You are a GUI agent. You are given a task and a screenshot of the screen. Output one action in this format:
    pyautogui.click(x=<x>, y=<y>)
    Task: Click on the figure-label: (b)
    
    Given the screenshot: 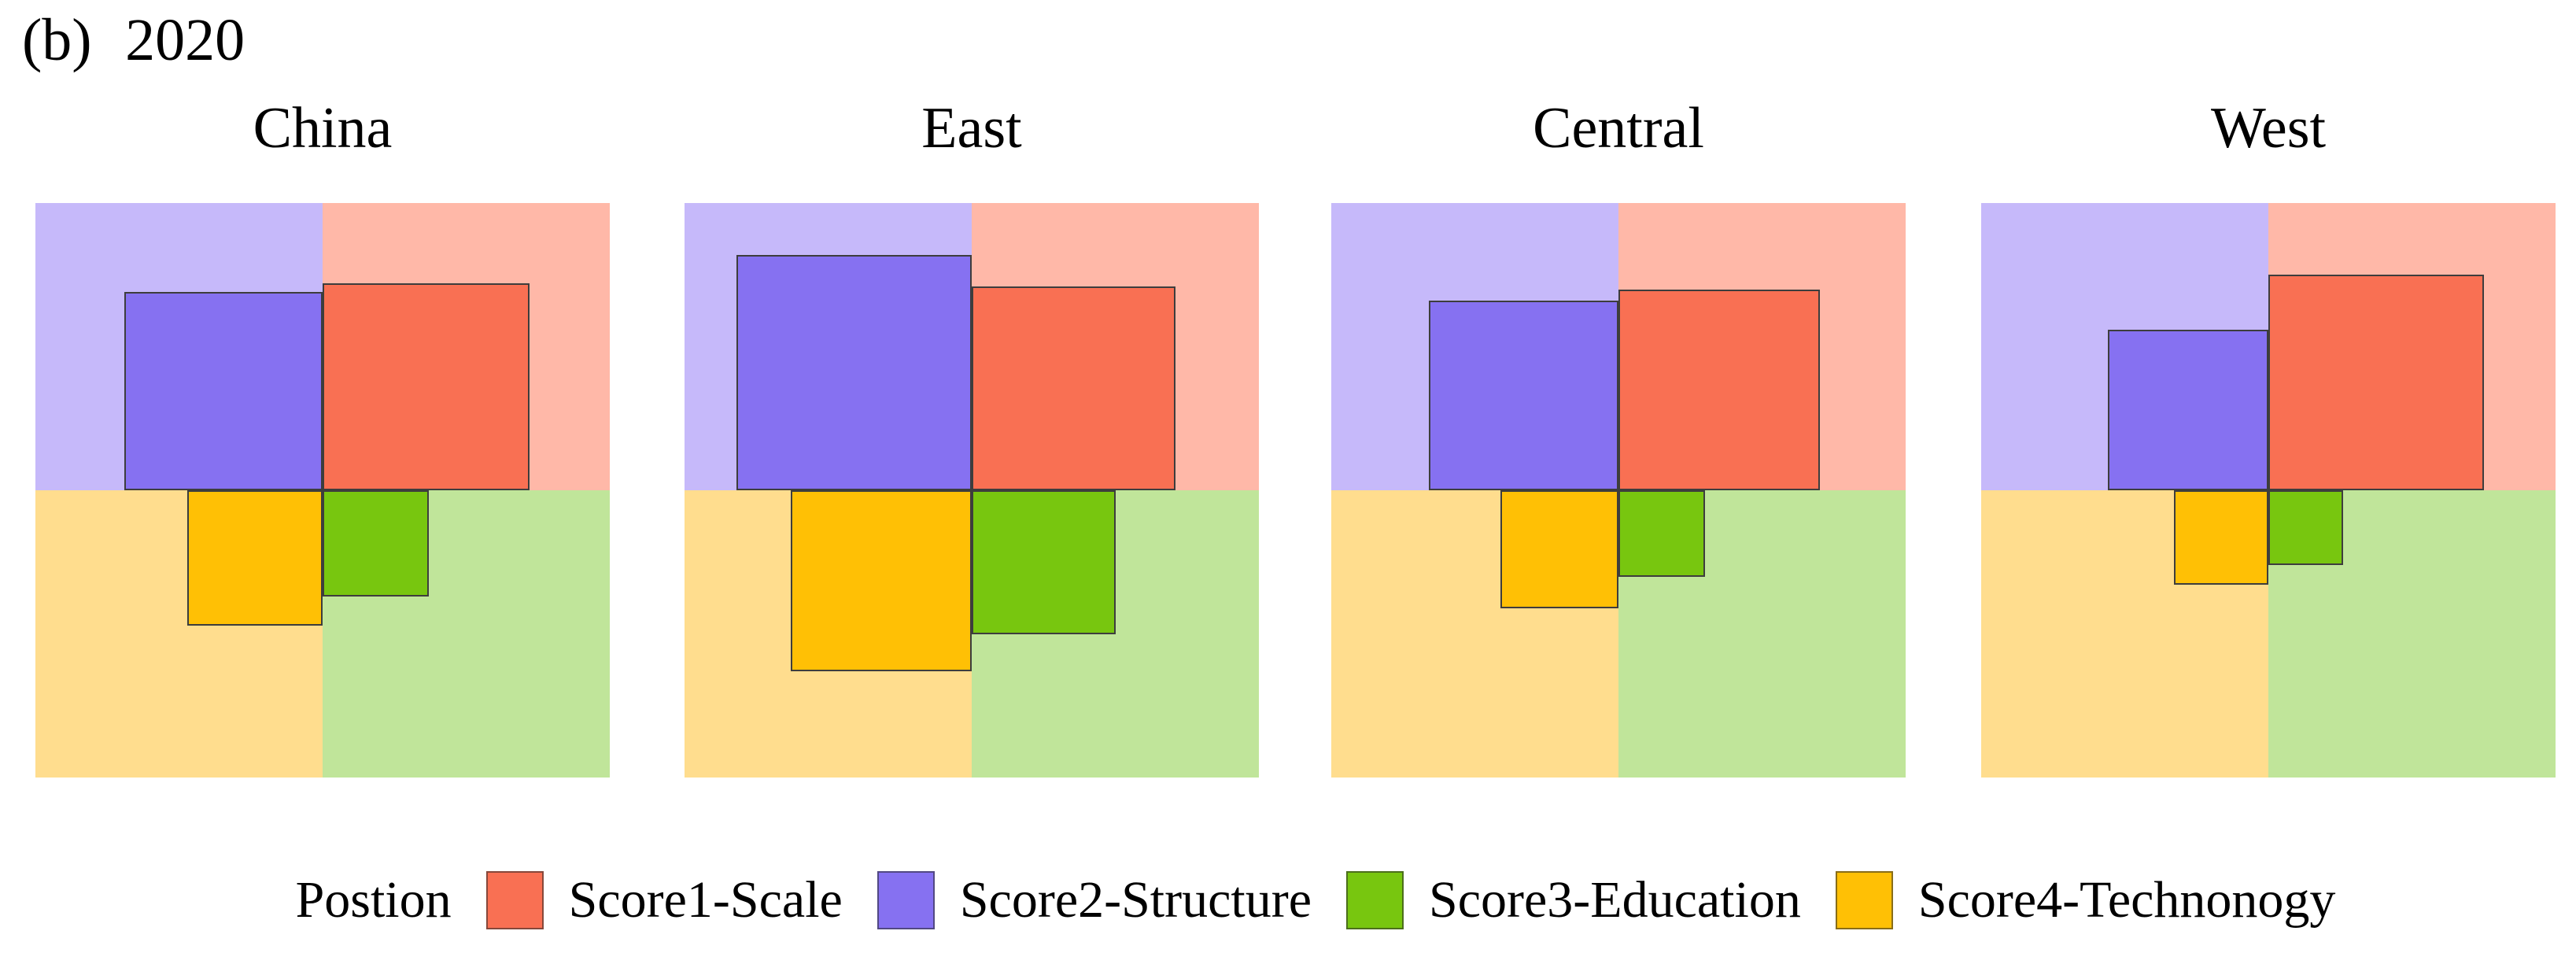 What is the action you would take?
    pyautogui.click(x=57, y=40)
    